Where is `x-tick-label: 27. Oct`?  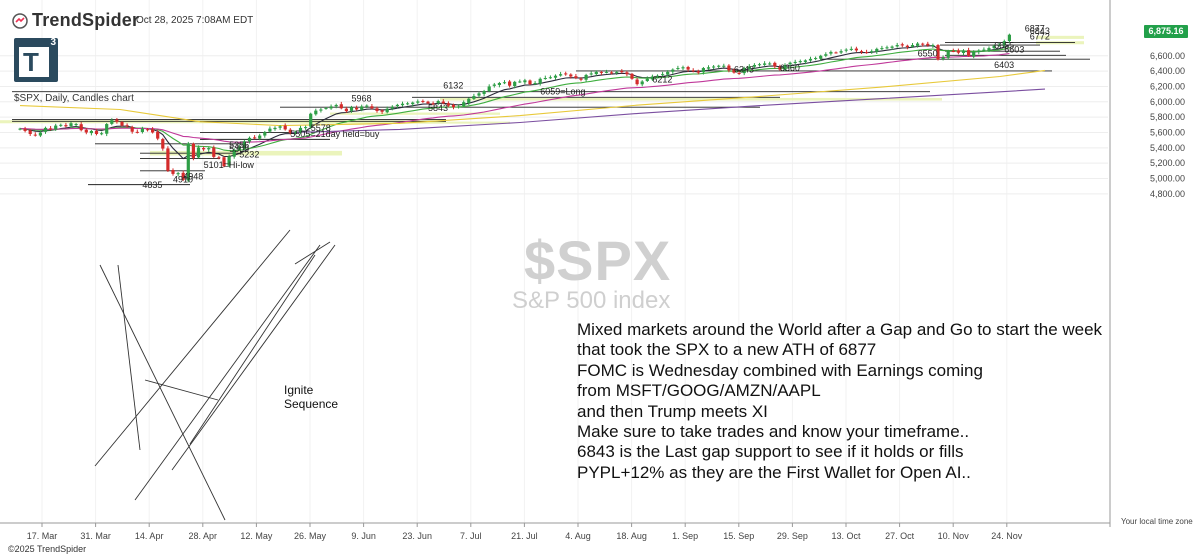
x-tick-label: 27. Oct is located at coordinates (900, 536).